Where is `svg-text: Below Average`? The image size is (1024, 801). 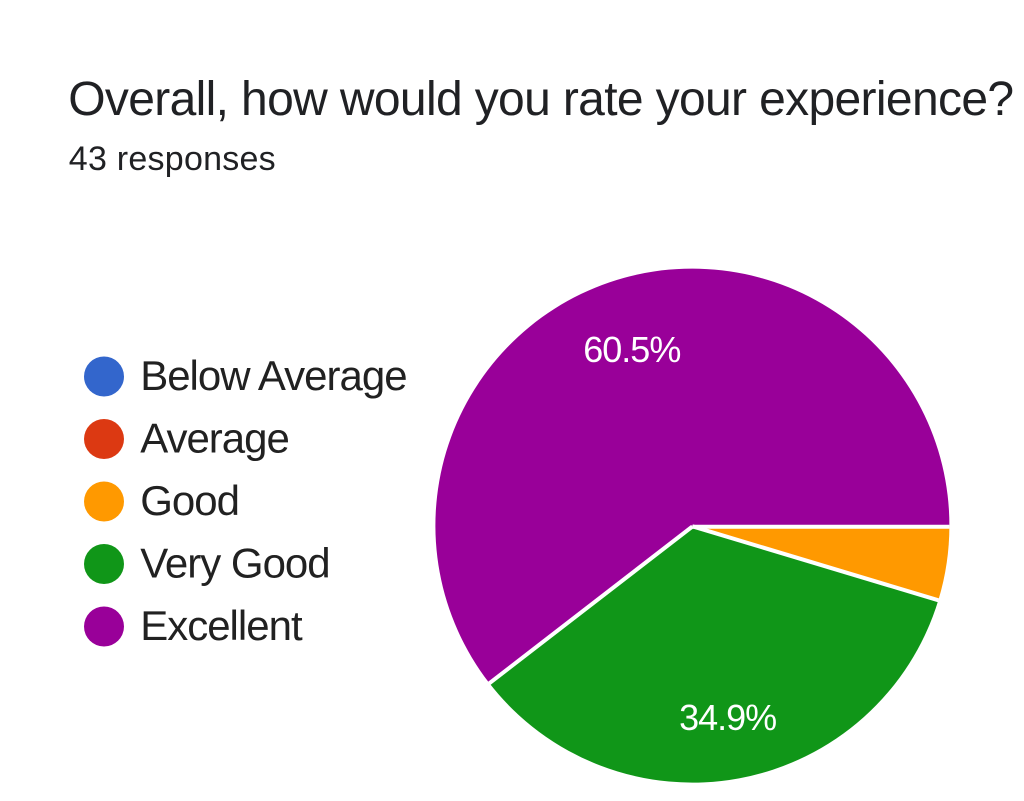
svg-text: Below Average is located at coordinates (273, 375).